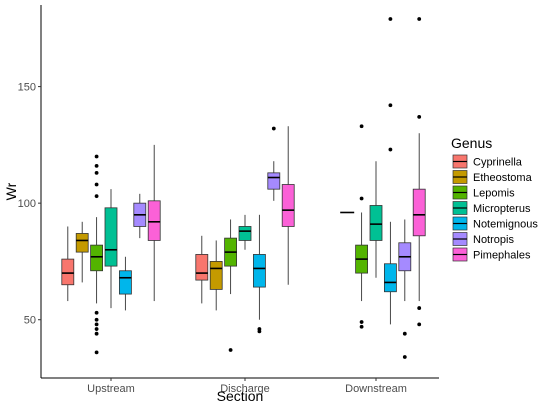 The height and width of the screenshot is (407, 550). I want to click on box-notropis-discharge, so click(274, 163).